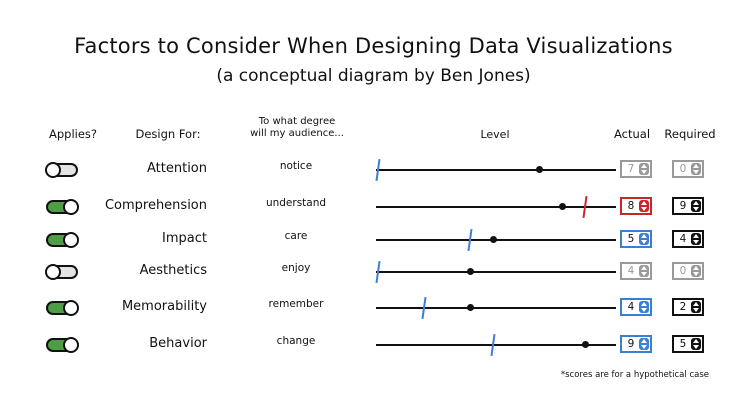 This screenshot has width=747, height=402. What do you see at coordinates (73, 134) in the screenshot?
I see `applies-header: Applies?` at bounding box center [73, 134].